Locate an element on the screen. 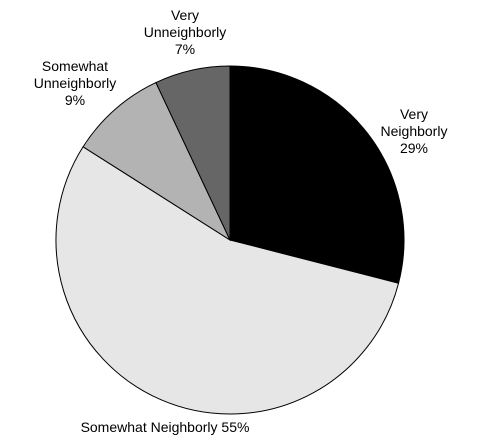 This screenshot has width=479, height=437. slice-label-line: Neighborly is located at coordinates (414, 131).